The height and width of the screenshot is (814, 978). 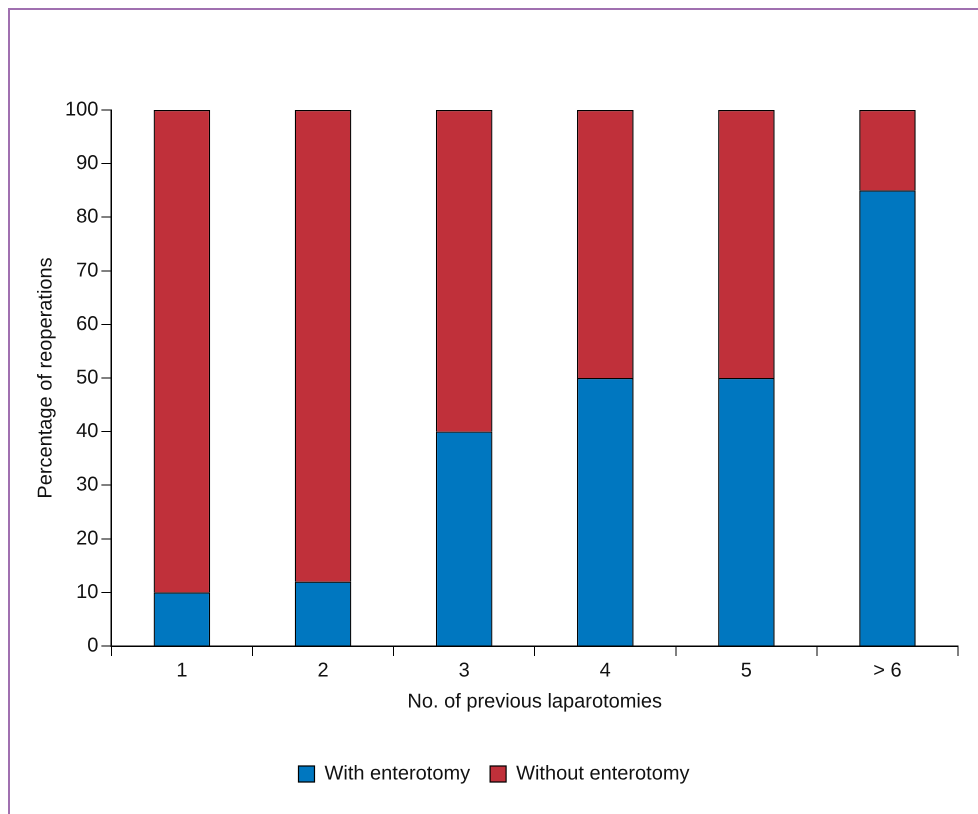 What do you see at coordinates (87, 538) in the screenshot?
I see `y-tick-label: 20` at bounding box center [87, 538].